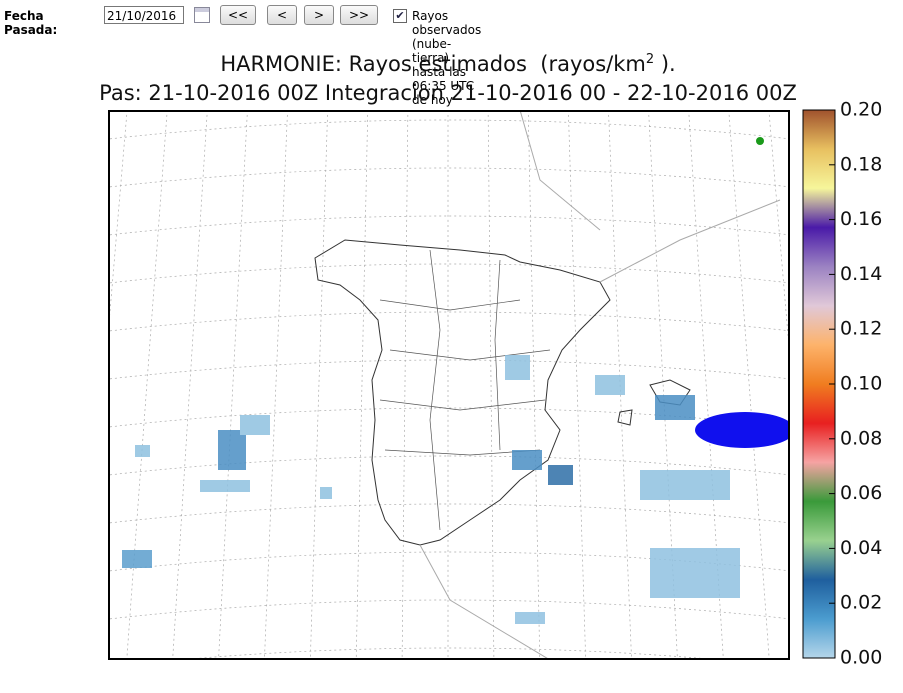 This screenshot has width=903, height=693. I want to click on iberia-outline, so click(462, 392).